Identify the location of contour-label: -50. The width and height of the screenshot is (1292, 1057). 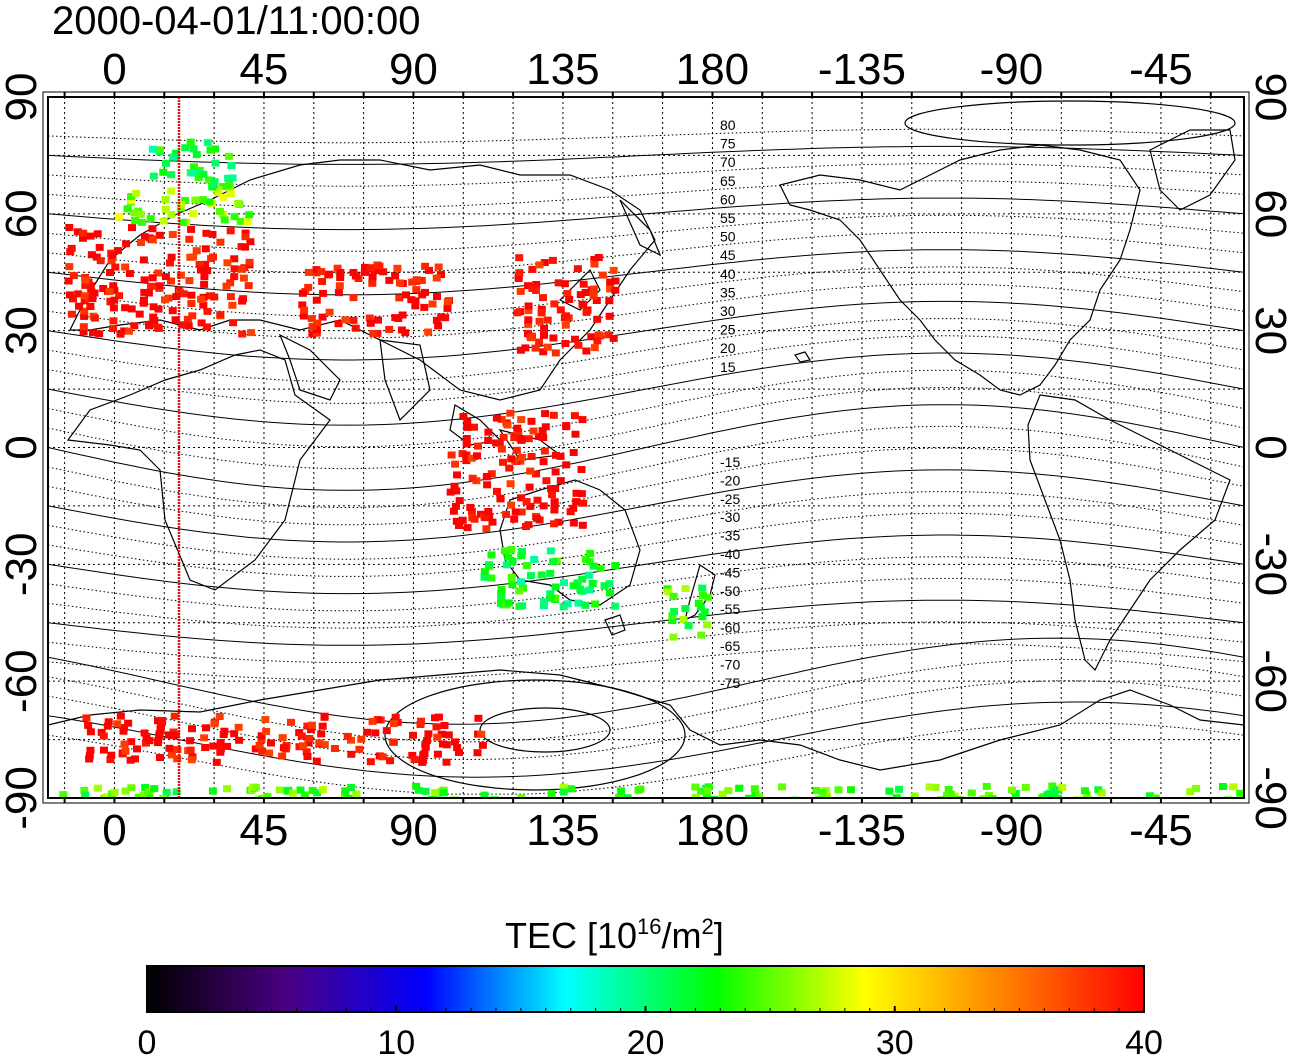
(730, 591).